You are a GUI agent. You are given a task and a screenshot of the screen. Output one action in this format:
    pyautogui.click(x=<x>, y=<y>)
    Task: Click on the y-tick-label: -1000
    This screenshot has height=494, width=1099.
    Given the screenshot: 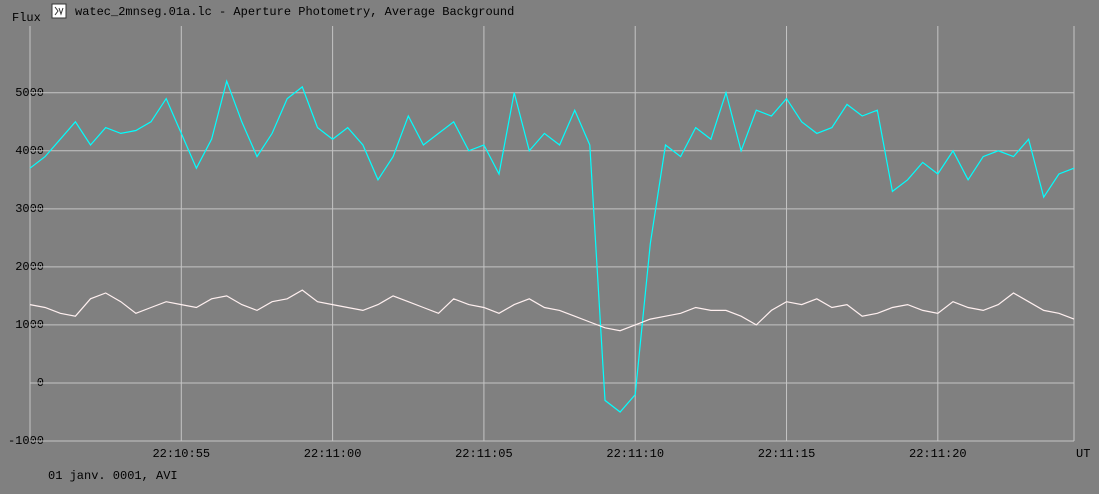 What is the action you would take?
    pyautogui.click(x=26, y=441)
    